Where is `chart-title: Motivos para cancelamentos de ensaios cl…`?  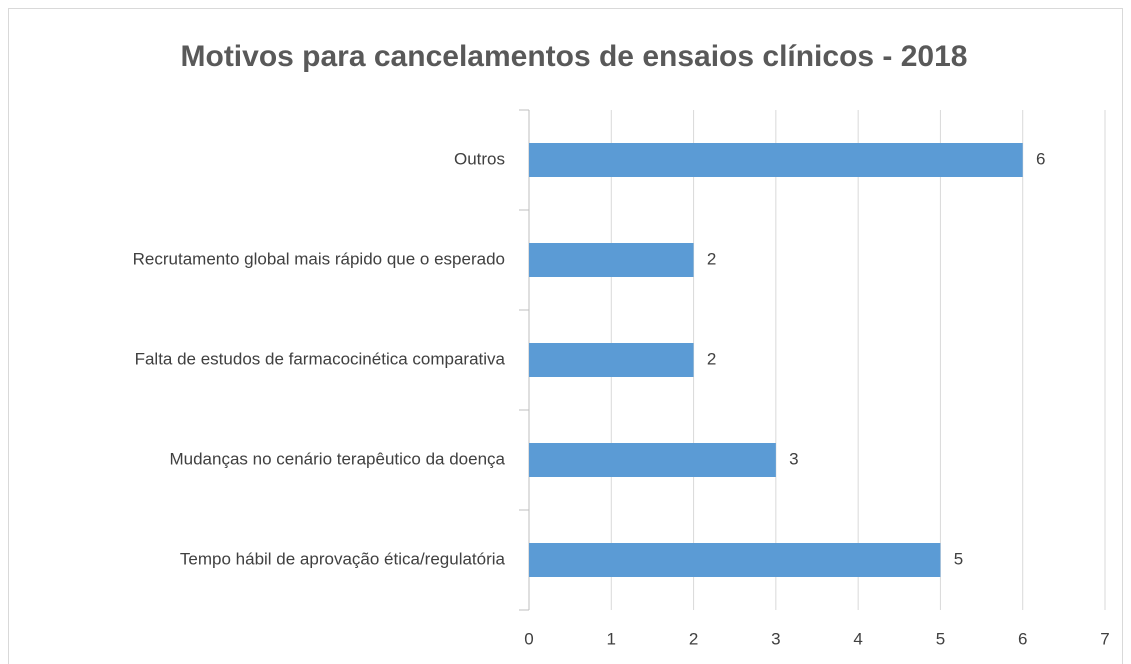
chart-title: Motivos para cancelamentos de ensaios cl… is located at coordinates (574, 56).